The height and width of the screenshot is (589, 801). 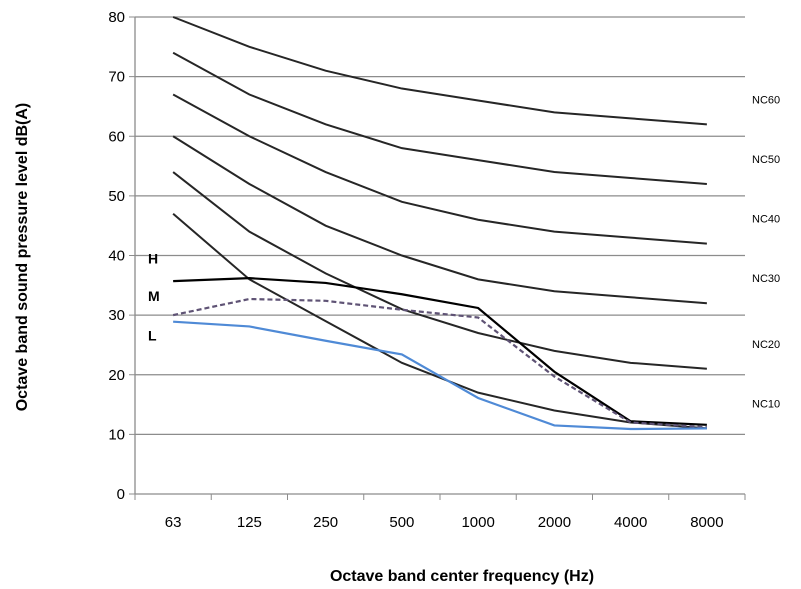 I want to click on x-tick-label-125: 125, so click(x=249, y=522).